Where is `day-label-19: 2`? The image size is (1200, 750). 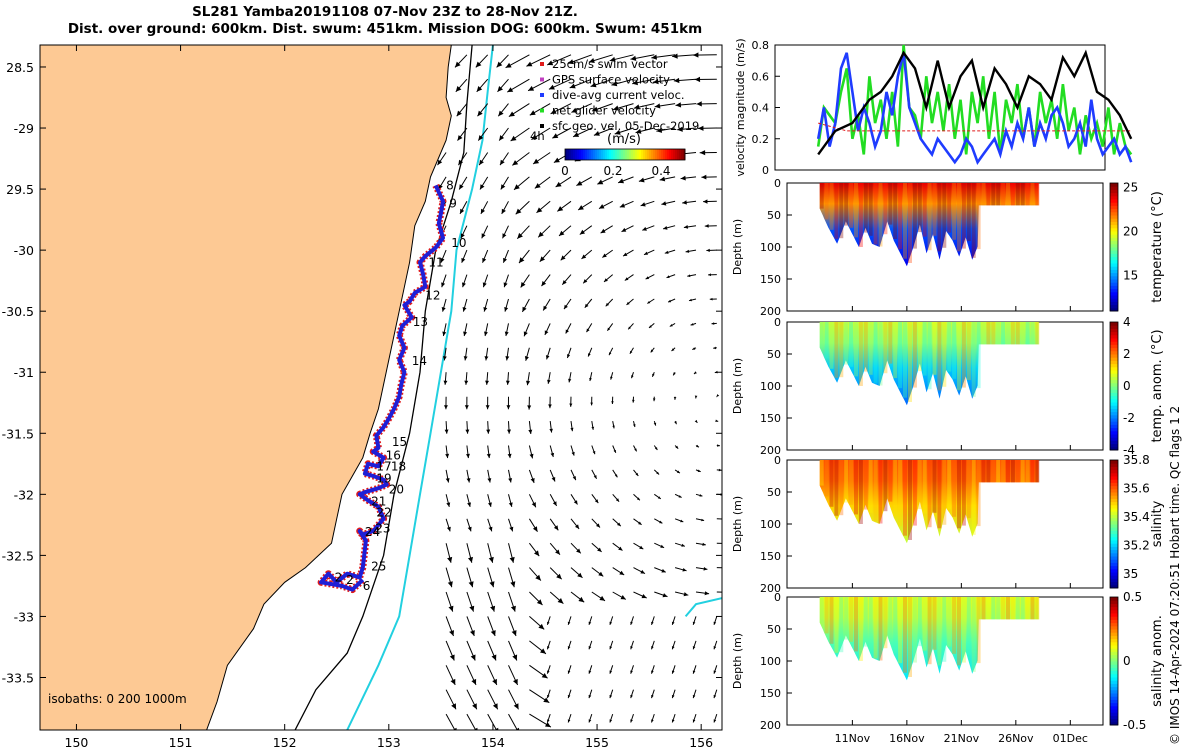
day-label-19: 2 is located at coordinates (350, 580).